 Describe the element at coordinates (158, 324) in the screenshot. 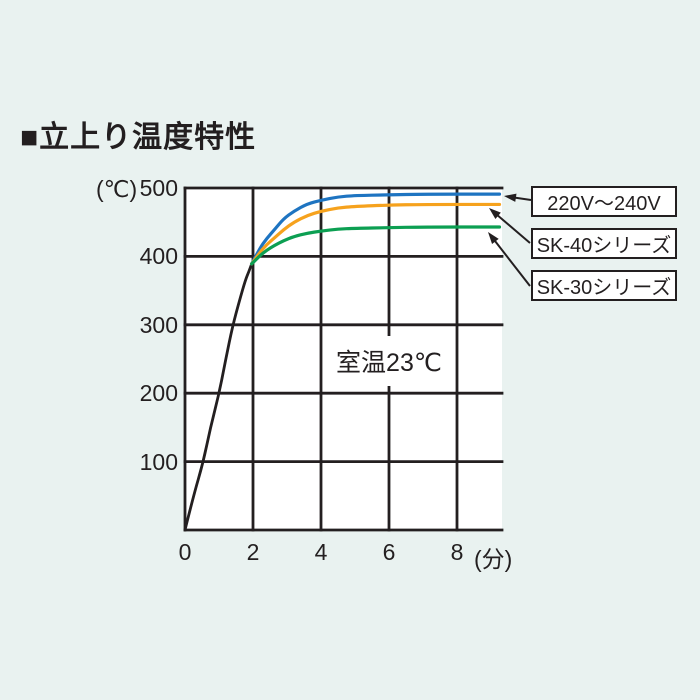

I see `y-tick-label: 300` at that location.